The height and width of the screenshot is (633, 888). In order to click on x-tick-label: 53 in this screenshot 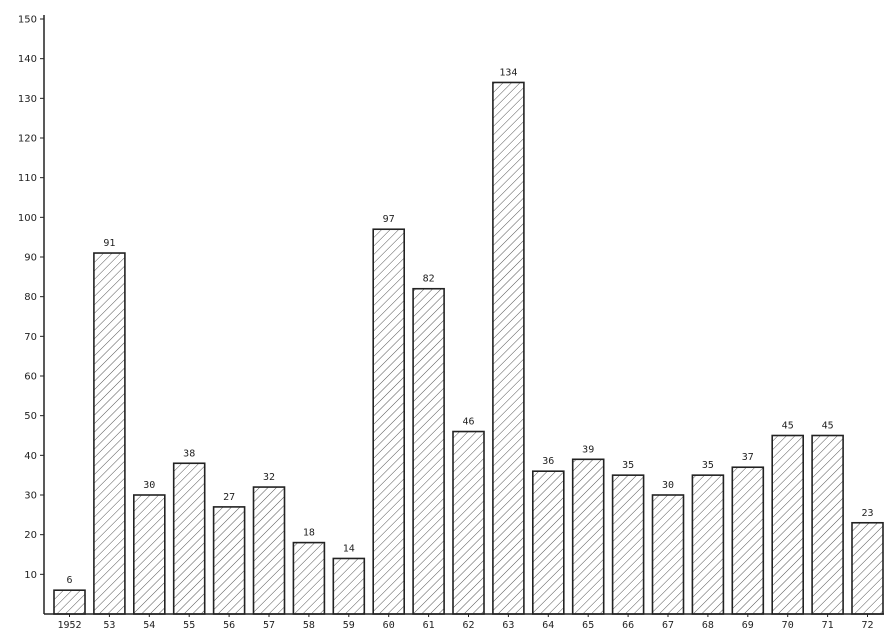, I will do `click(109, 625)`.